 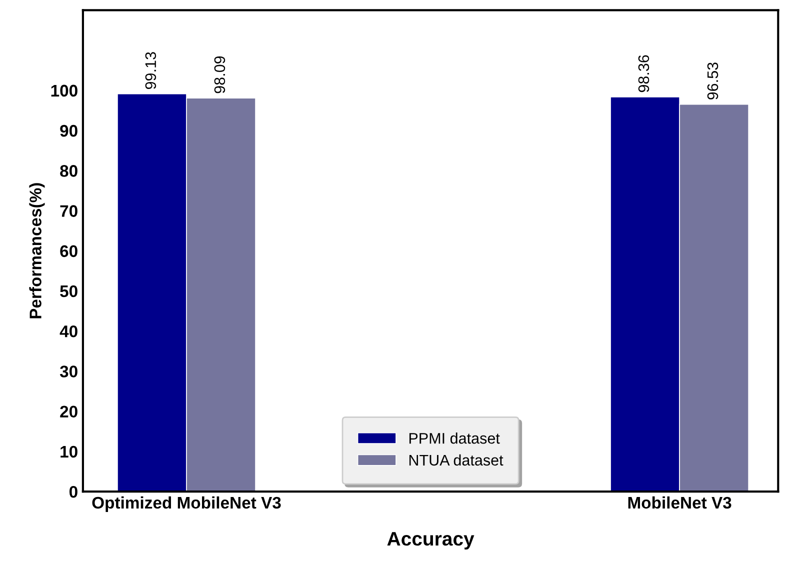 What do you see at coordinates (69, 171) in the screenshot?
I see `y-tick-label: 80` at bounding box center [69, 171].